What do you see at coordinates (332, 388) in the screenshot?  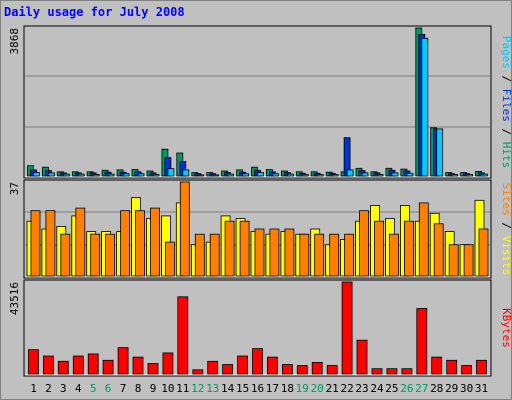 I see `x-tick-label-day-21: 21` at bounding box center [332, 388].